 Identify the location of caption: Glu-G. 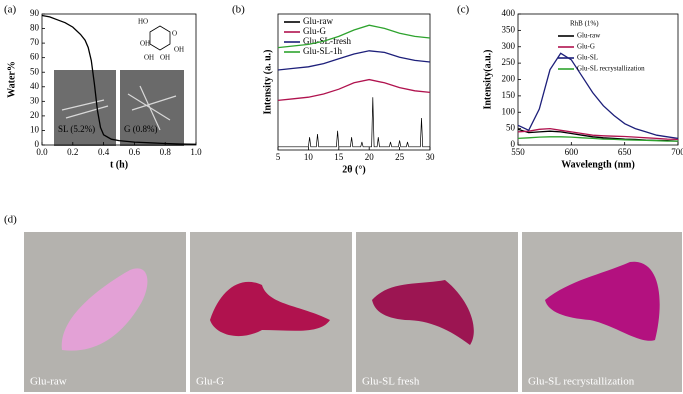
(210, 382).